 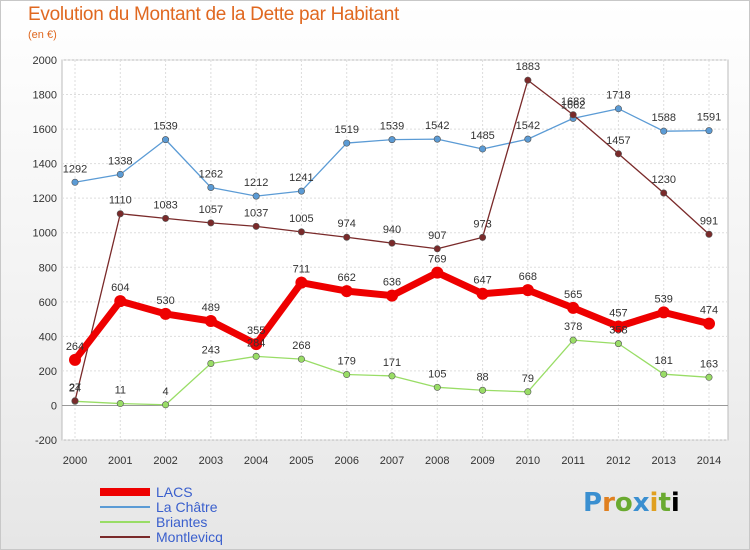 I want to click on data-label: 711, so click(x=302, y=270).